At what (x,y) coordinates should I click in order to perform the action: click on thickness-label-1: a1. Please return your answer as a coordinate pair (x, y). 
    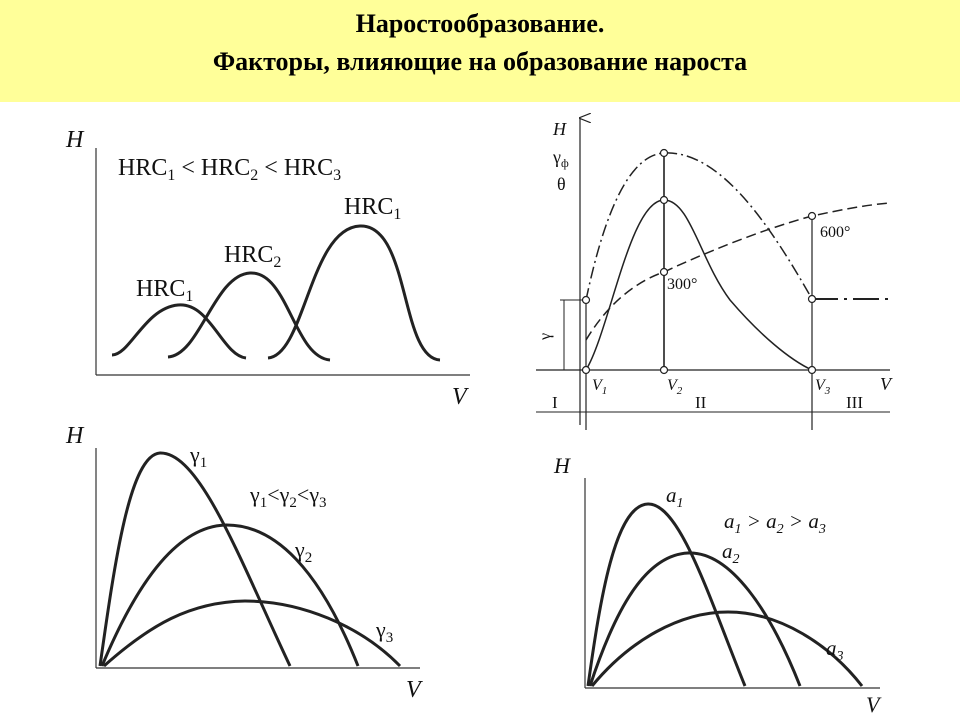
    Looking at the image, I should click on (675, 497).